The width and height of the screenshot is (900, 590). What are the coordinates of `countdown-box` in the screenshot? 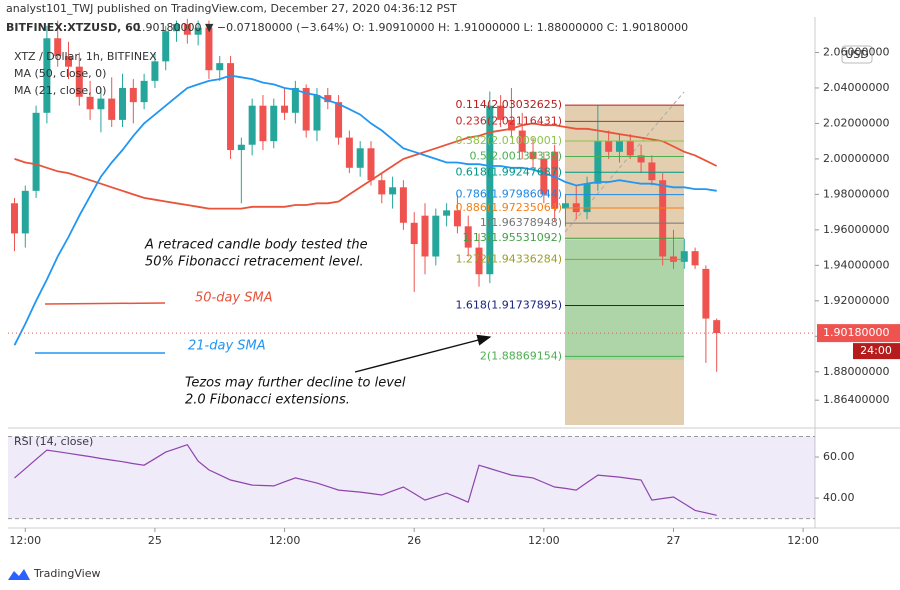 It's located at (876, 351).